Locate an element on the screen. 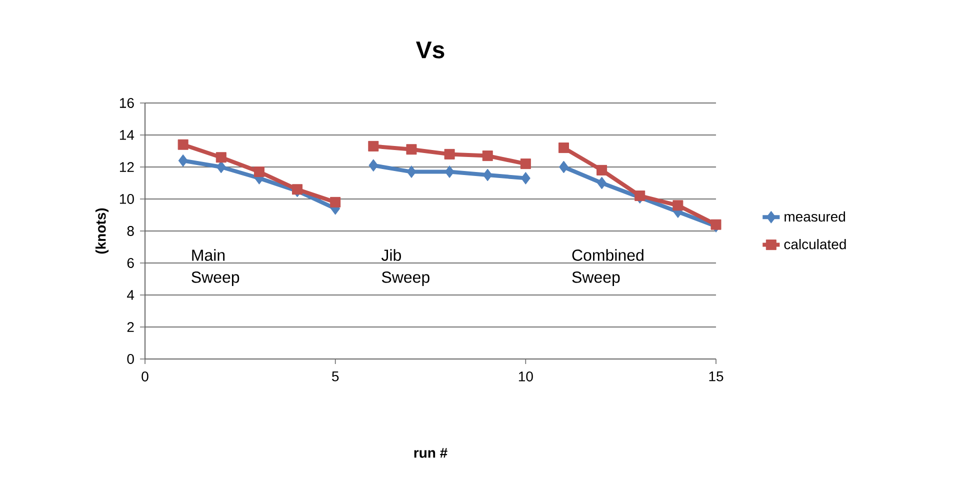 The image size is (970, 501). x-tick-label: 0 is located at coordinates (145, 377).